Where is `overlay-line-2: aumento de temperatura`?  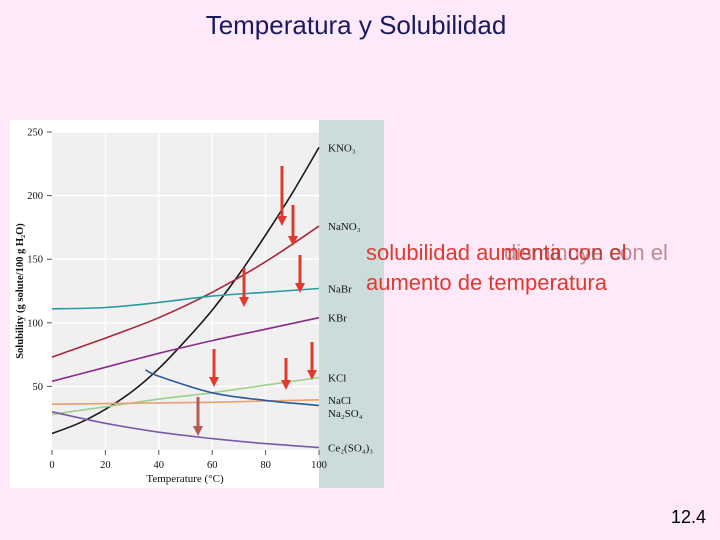
overlay-line-2: aumento de temperatura is located at coordinates (486, 282).